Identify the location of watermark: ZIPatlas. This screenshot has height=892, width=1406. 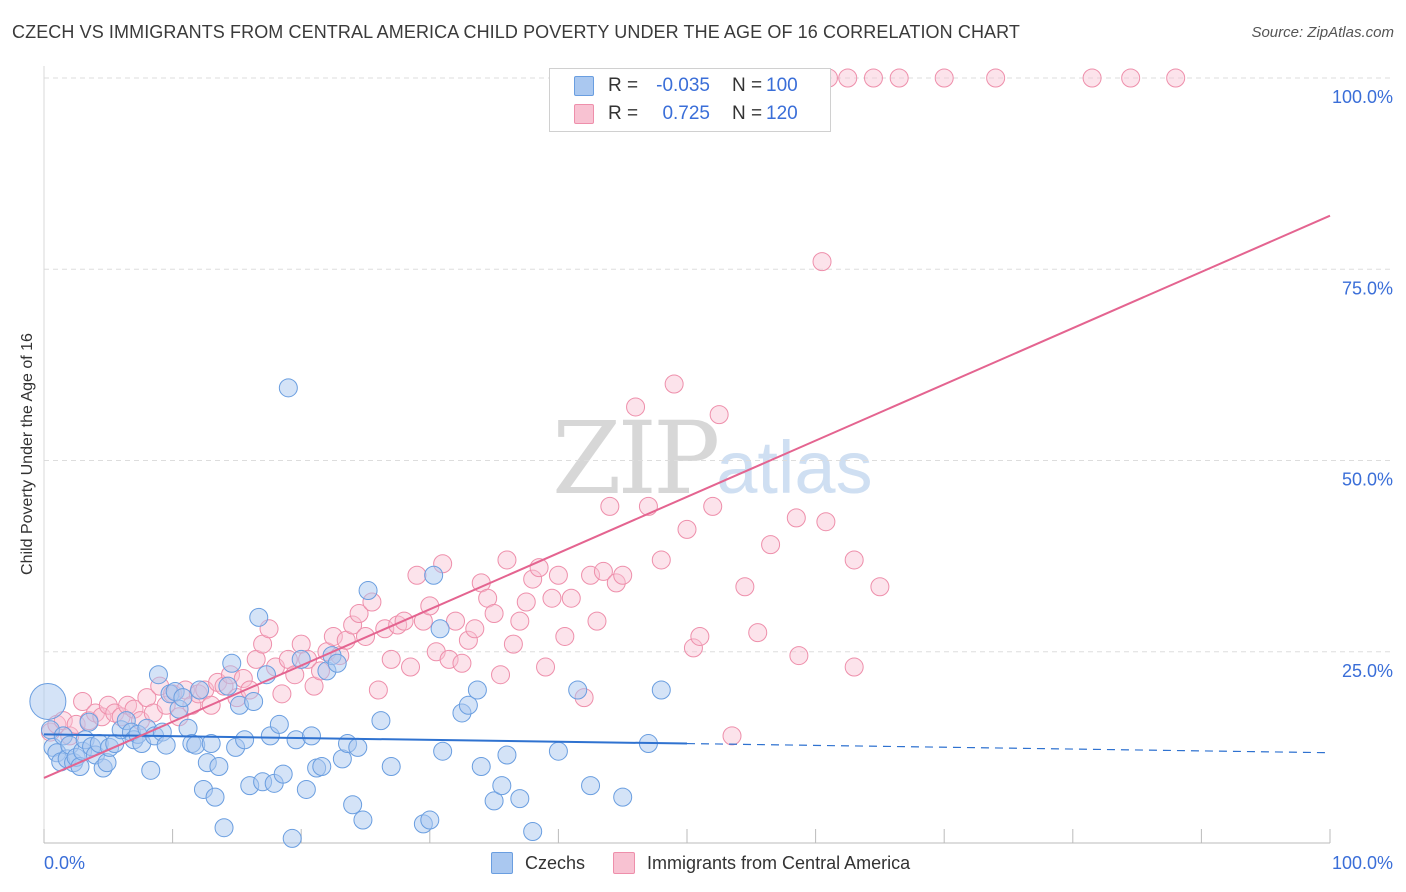
(712, 458).